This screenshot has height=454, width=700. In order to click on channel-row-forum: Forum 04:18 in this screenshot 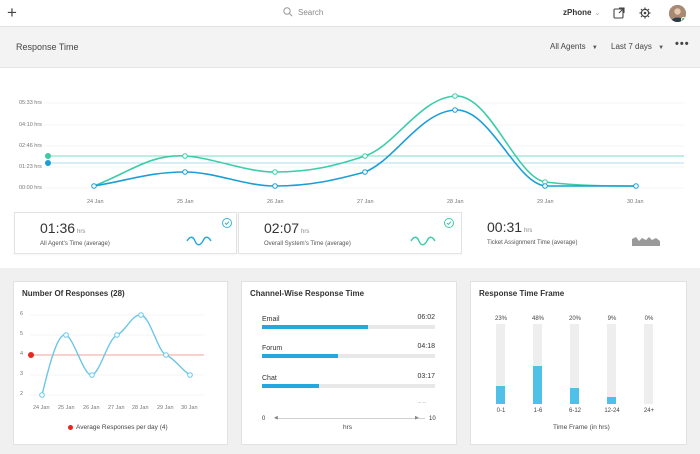, I will do `click(348, 350)`.